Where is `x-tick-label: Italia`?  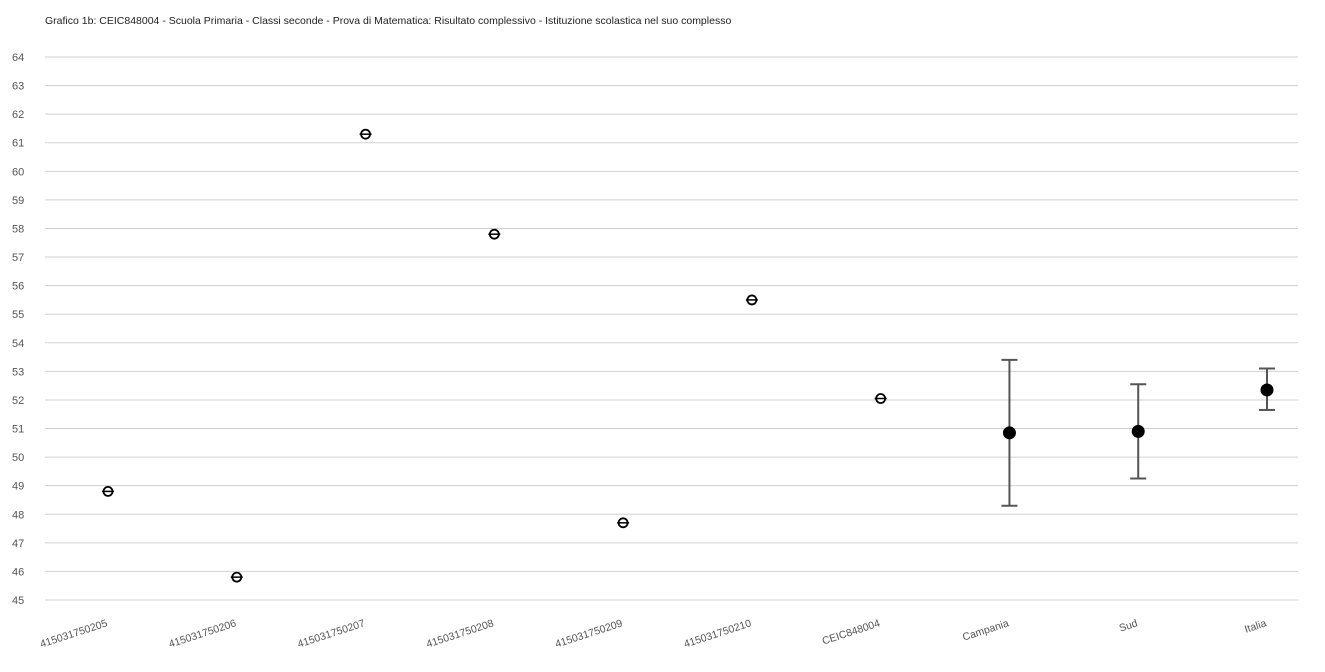 x-tick-label: Italia is located at coordinates (1255, 626).